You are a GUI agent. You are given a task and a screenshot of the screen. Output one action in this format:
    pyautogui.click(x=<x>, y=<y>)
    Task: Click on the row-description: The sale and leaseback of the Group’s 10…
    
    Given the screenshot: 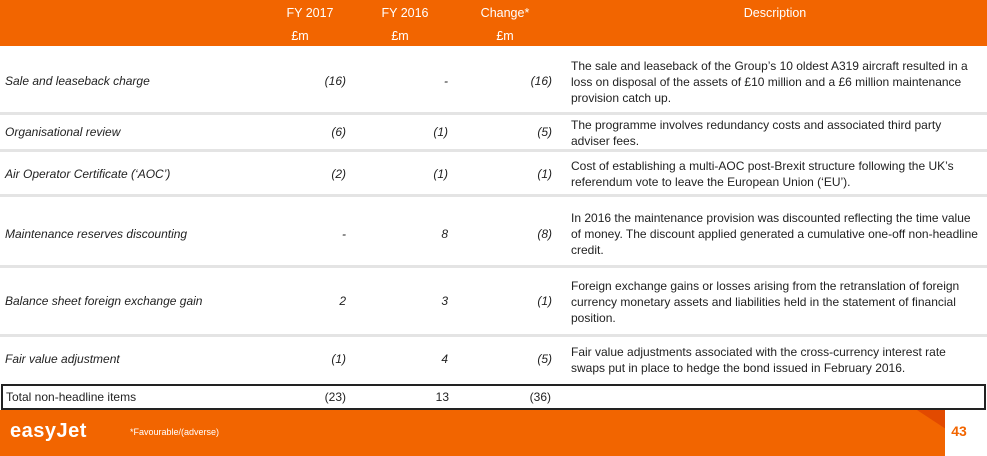 What is the action you would take?
    pyautogui.click(x=769, y=82)
    